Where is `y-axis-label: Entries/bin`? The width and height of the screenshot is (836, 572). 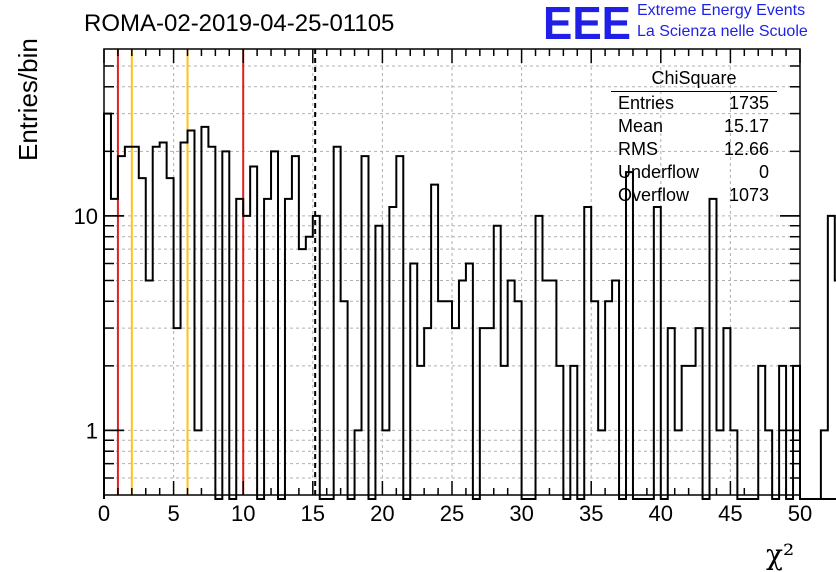 y-axis-label: Entries/bin is located at coordinates (28, 99).